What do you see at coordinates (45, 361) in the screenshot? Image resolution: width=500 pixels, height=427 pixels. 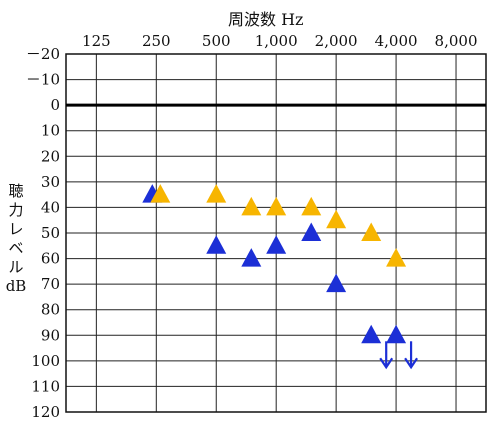 I see `y-tick-label: 100` at bounding box center [45, 361].